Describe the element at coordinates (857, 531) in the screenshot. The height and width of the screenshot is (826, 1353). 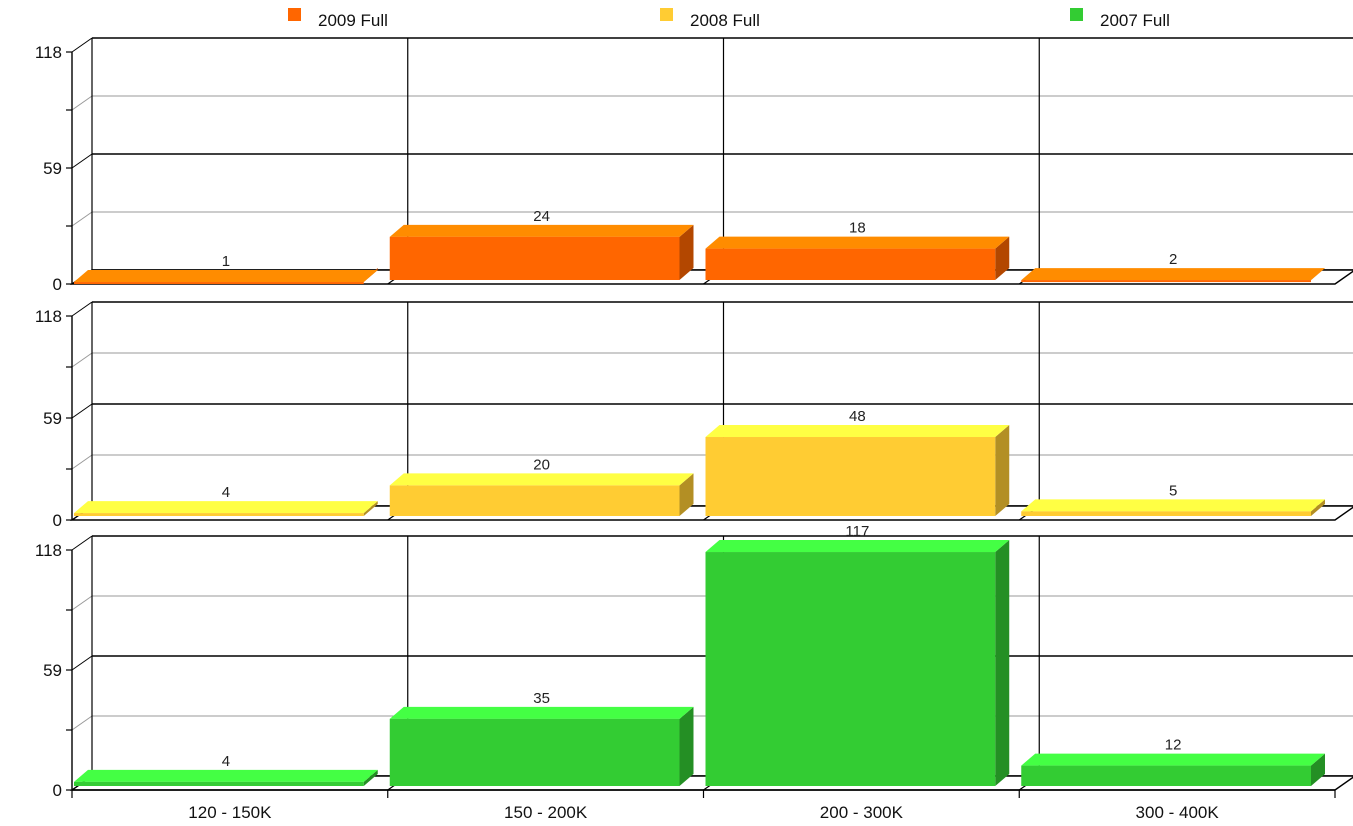
I see `bar-value-label: 117` at that location.